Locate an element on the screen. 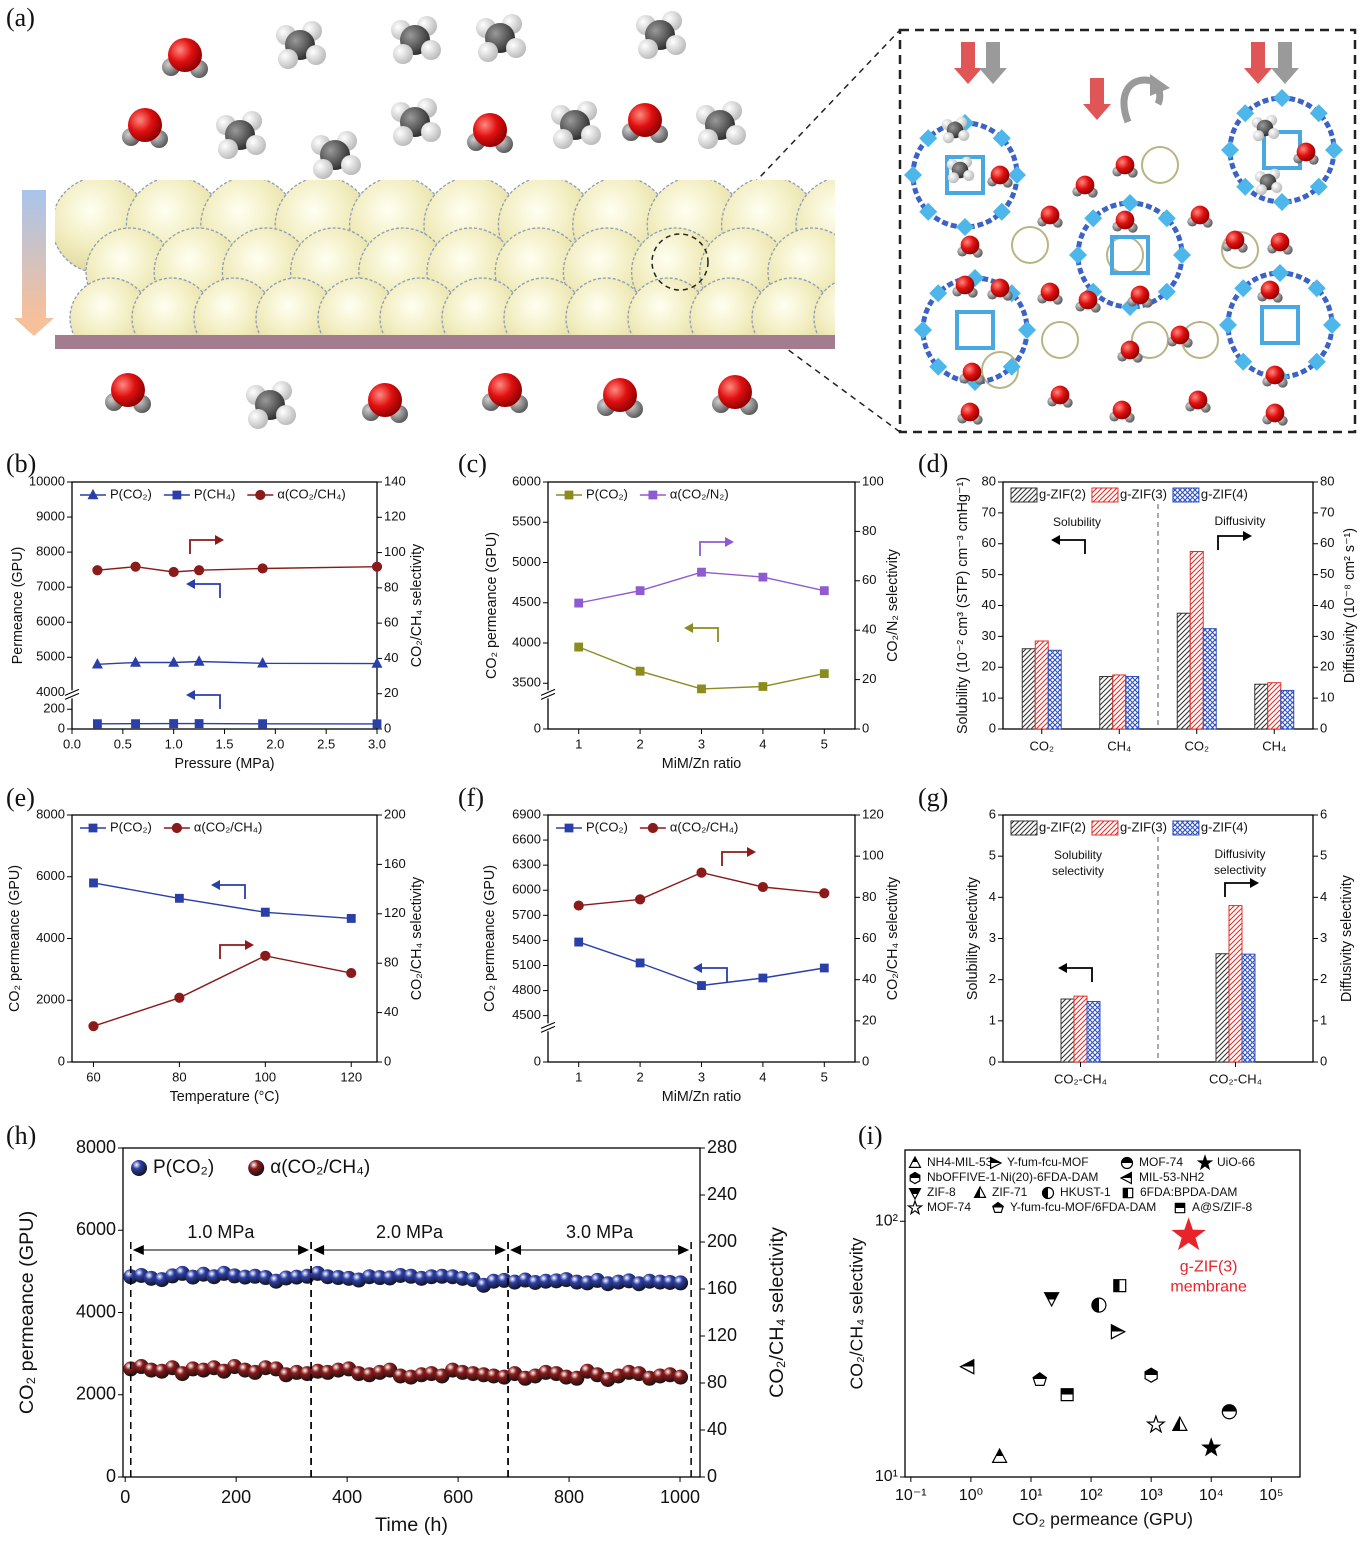 This screenshot has height=1547, width=1364. y2-tick-label: 20 is located at coordinates (869, 678).